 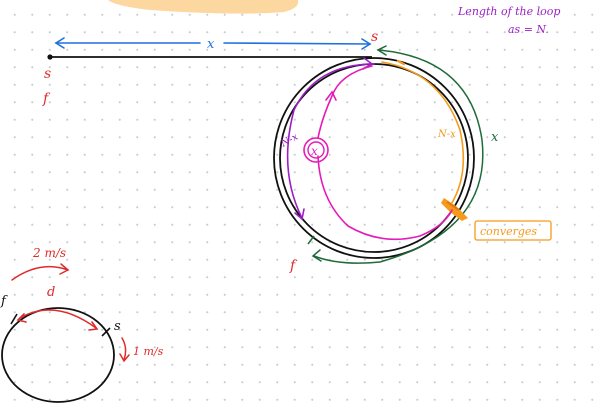 I want to click on distance-arrow, so click(x=213, y=43).